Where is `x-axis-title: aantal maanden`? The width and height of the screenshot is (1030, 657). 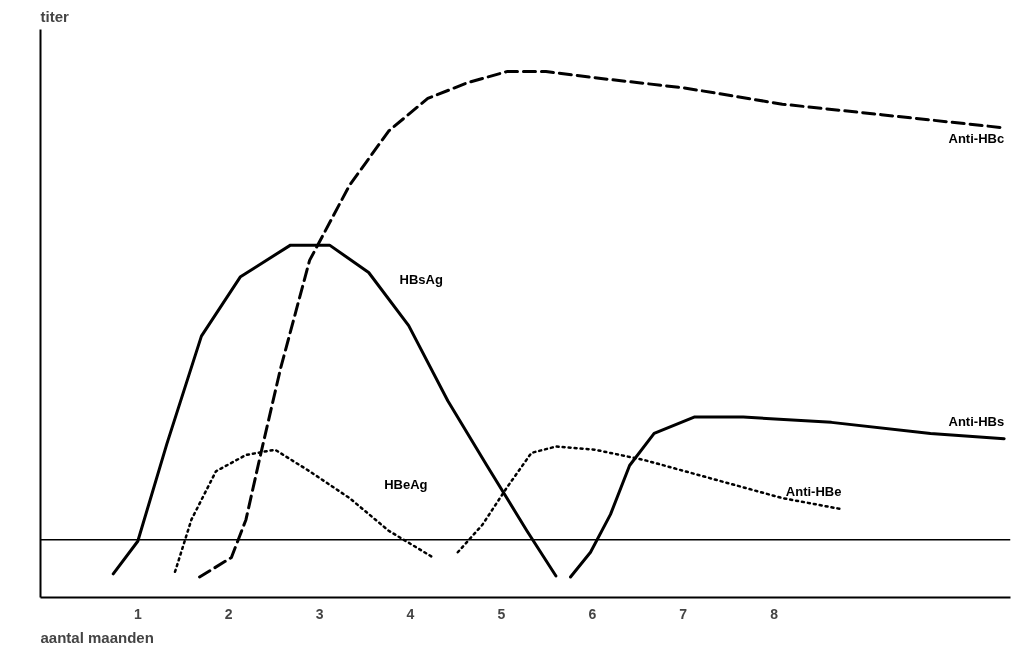
x-axis-title: aantal maanden is located at coordinates (97, 637).